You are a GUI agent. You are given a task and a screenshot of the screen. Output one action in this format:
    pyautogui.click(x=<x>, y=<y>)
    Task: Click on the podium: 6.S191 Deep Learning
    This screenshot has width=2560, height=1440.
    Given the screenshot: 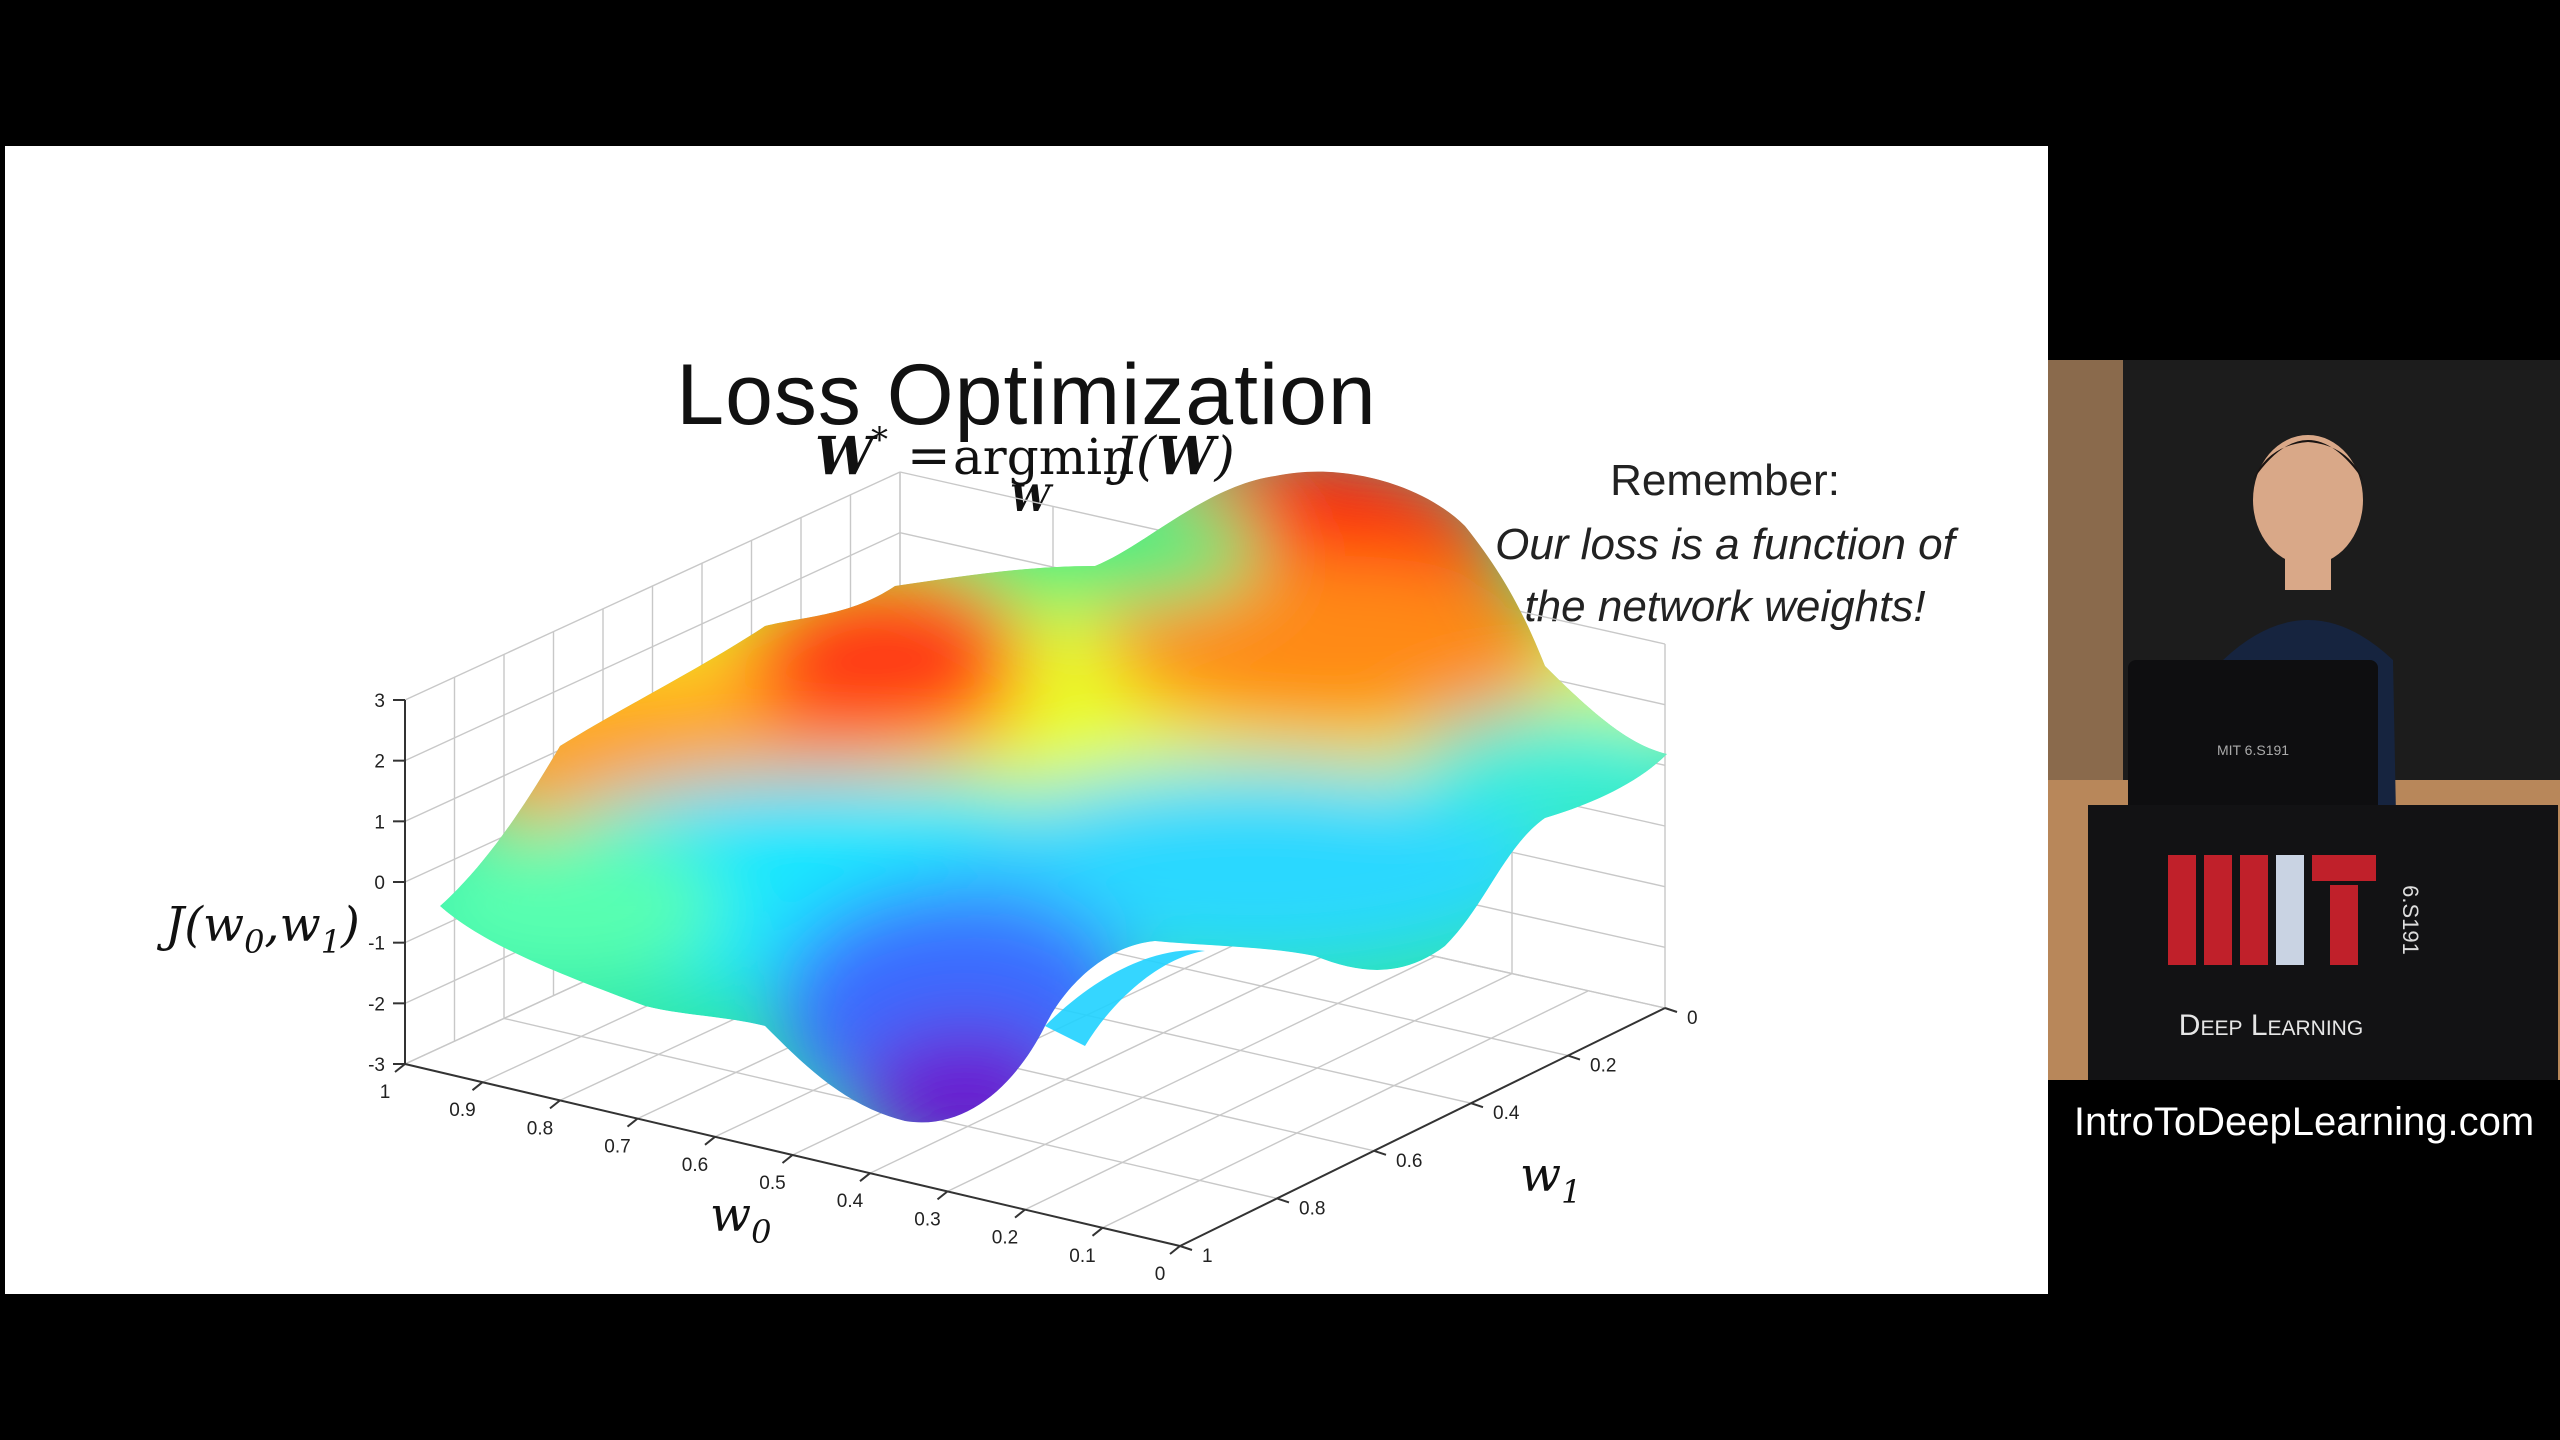 What is the action you would take?
    pyautogui.click(x=2323, y=942)
    